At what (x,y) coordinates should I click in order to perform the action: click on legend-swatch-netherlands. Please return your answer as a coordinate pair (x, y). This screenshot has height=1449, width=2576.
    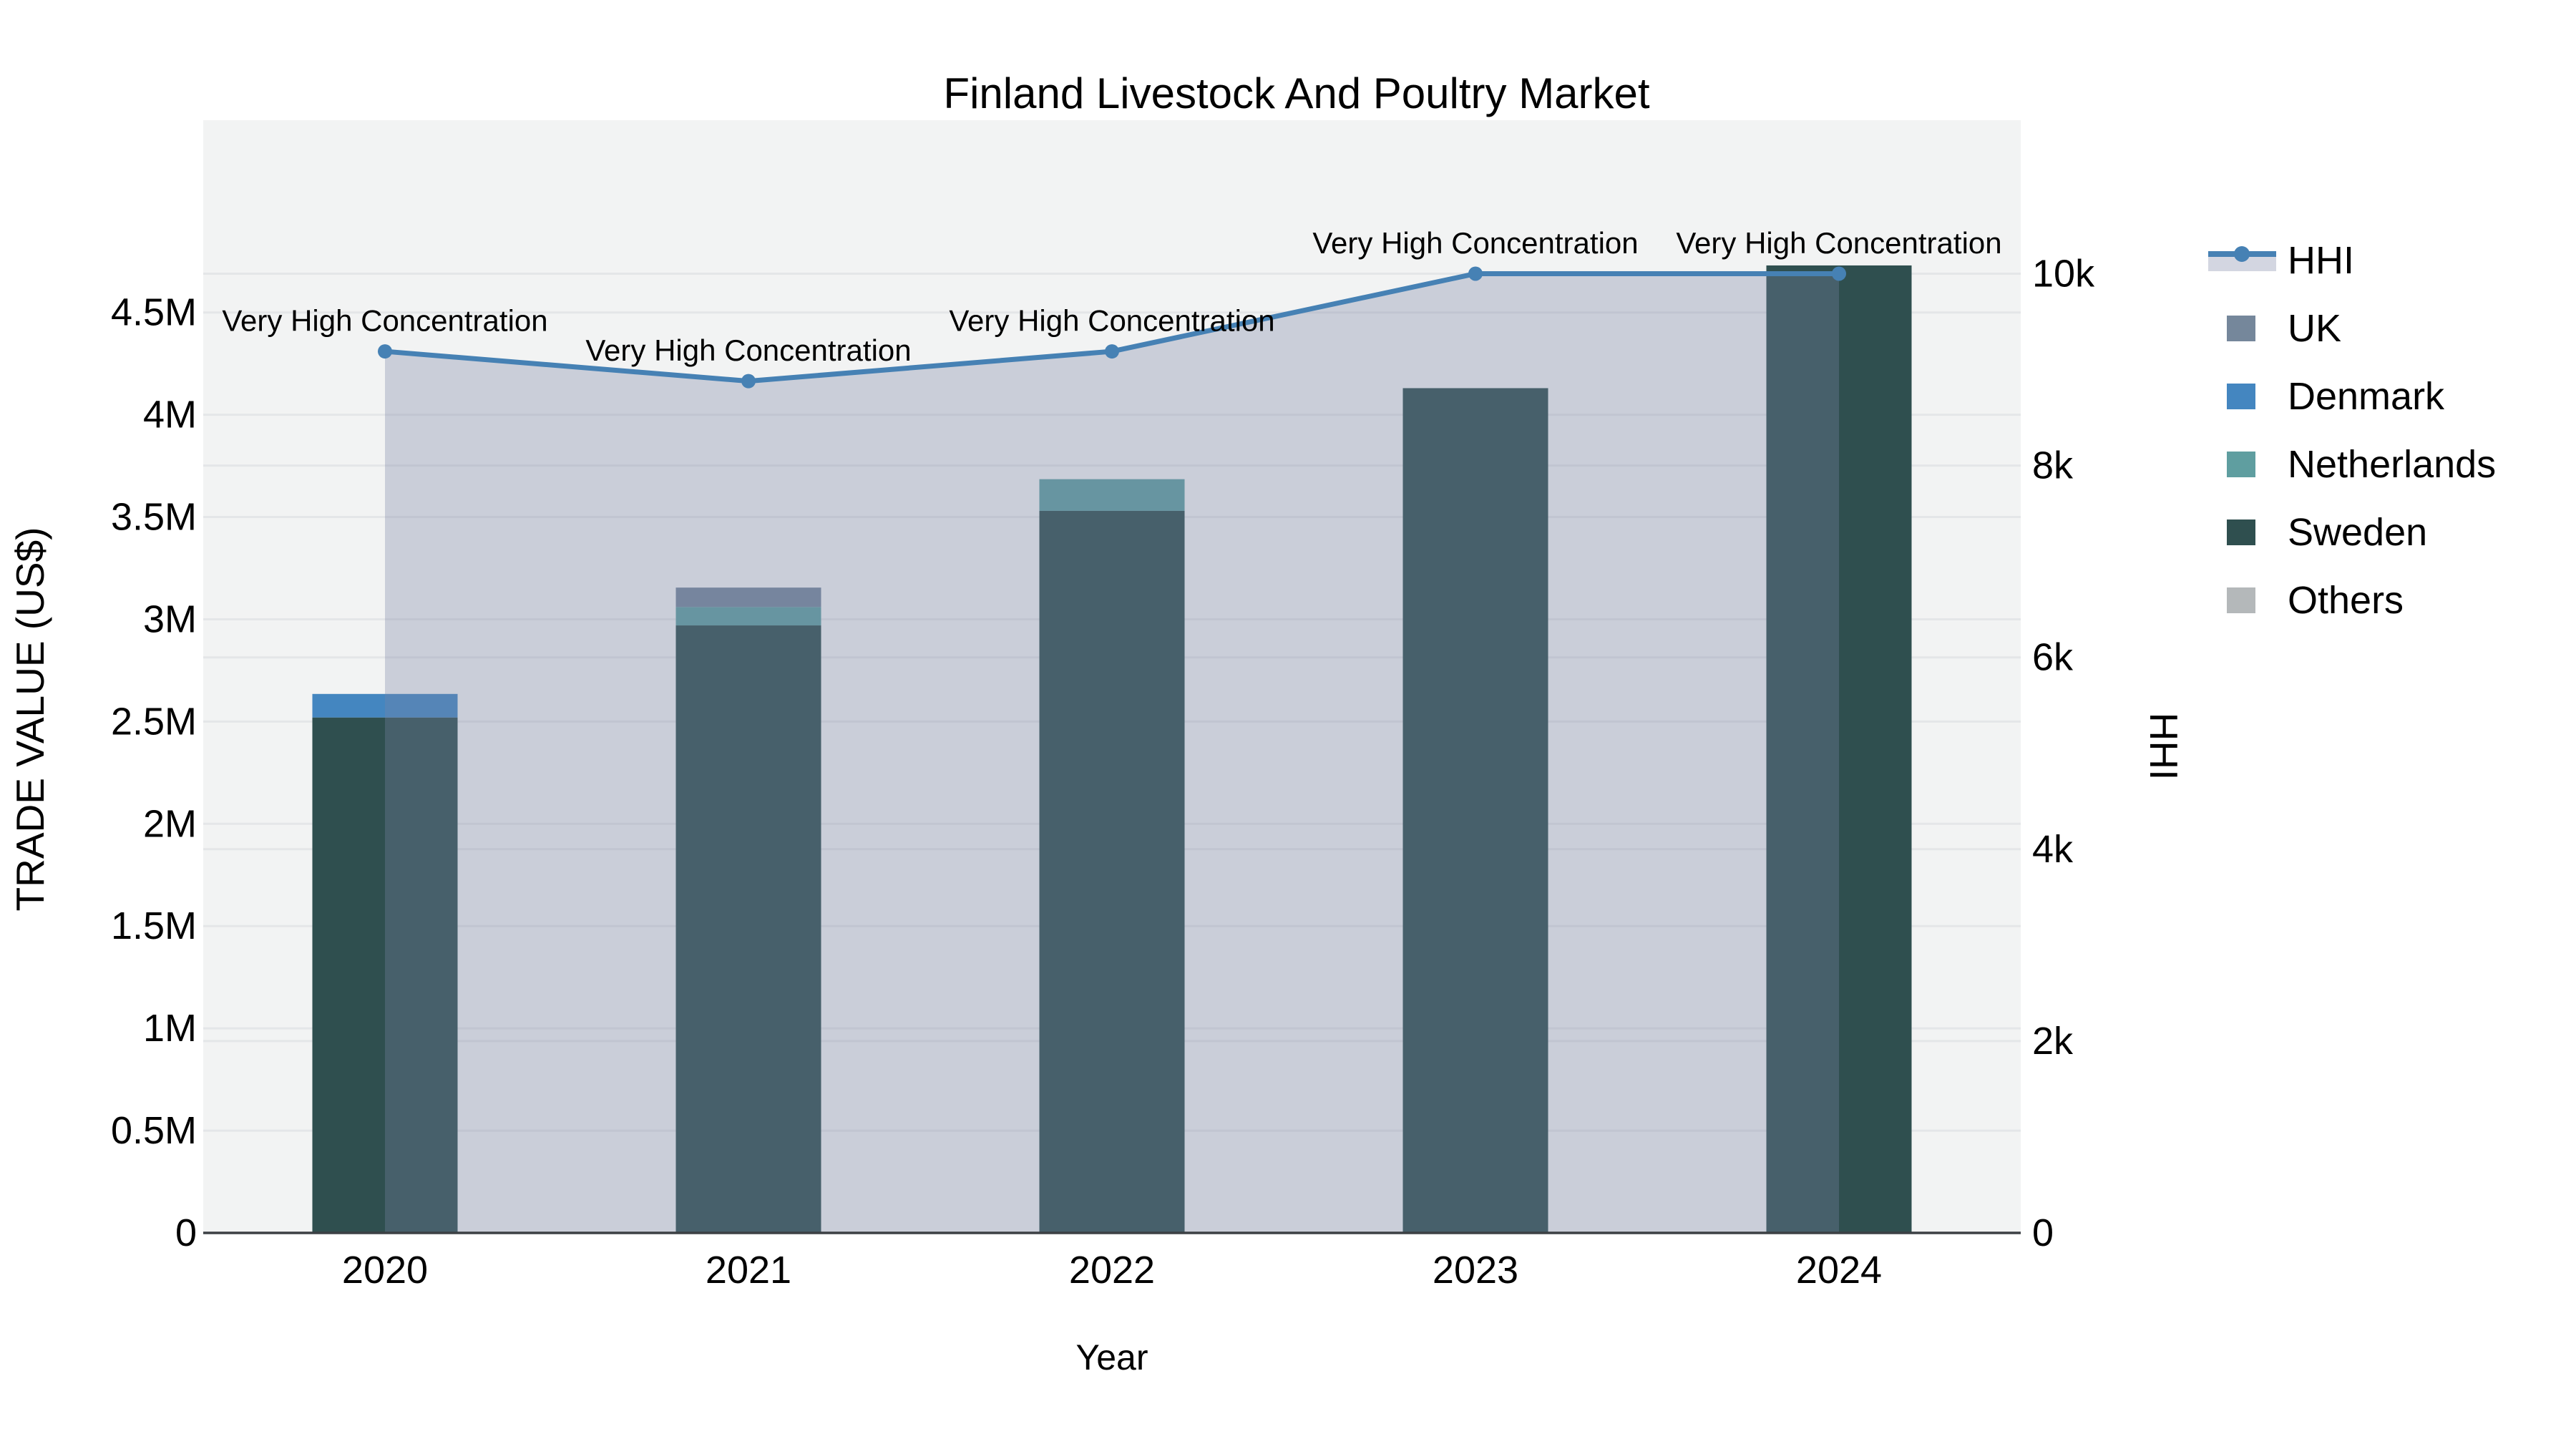
    Looking at the image, I should click on (2241, 464).